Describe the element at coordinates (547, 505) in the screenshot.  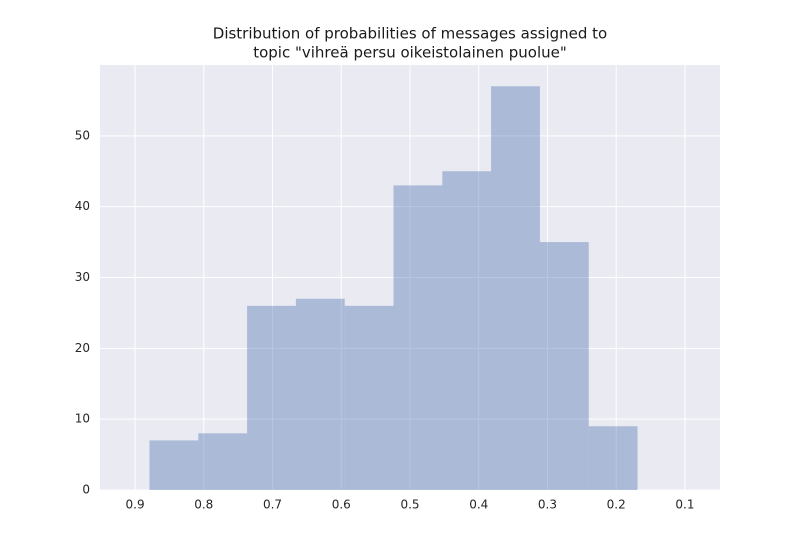
I see `x-tick-label: 0.3` at that location.